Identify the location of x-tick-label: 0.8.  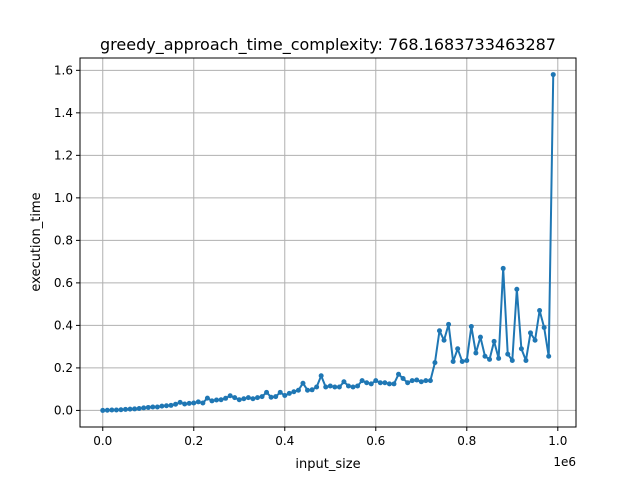
(466, 441).